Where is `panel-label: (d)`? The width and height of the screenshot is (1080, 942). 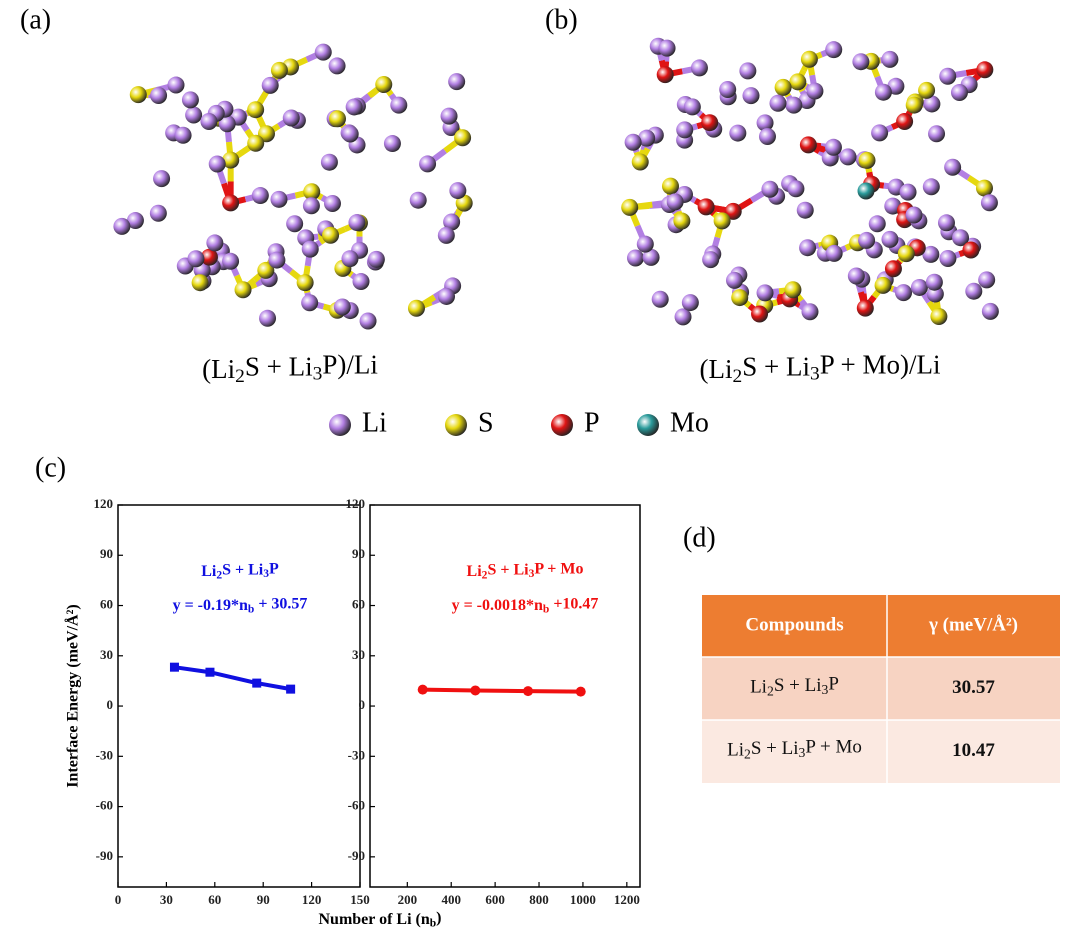
panel-label: (d) is located at coordinates (699, 537).